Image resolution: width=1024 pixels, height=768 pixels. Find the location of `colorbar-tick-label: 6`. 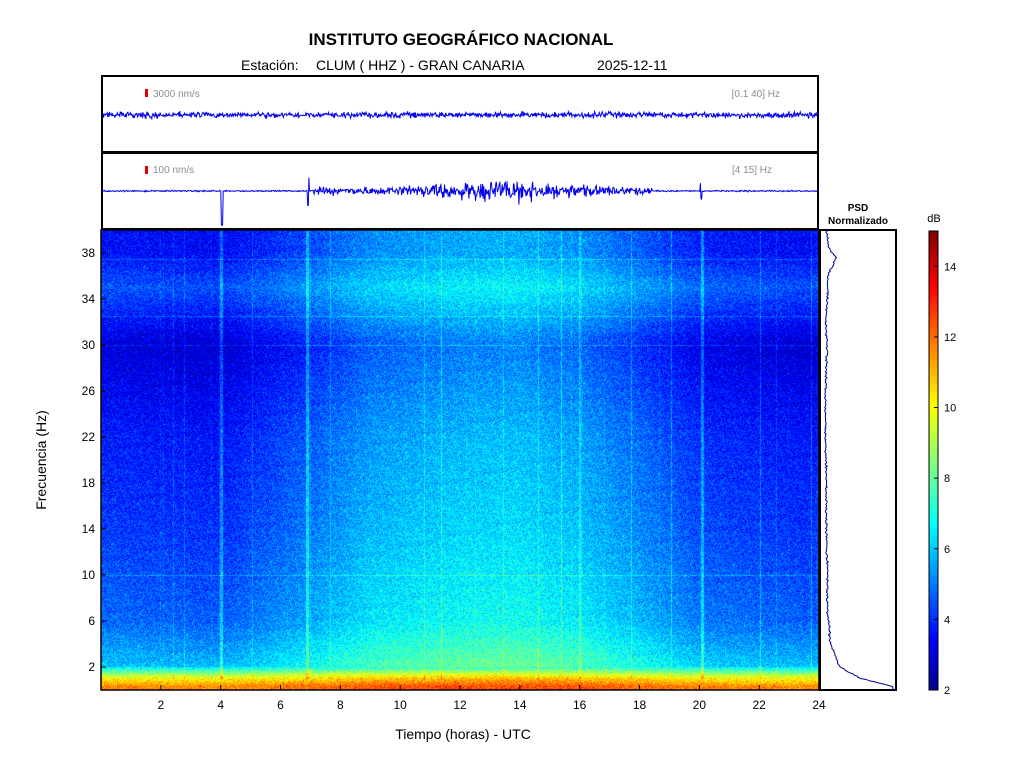

colorbar-tick-label: 6 is located at coordinates (947, 550).